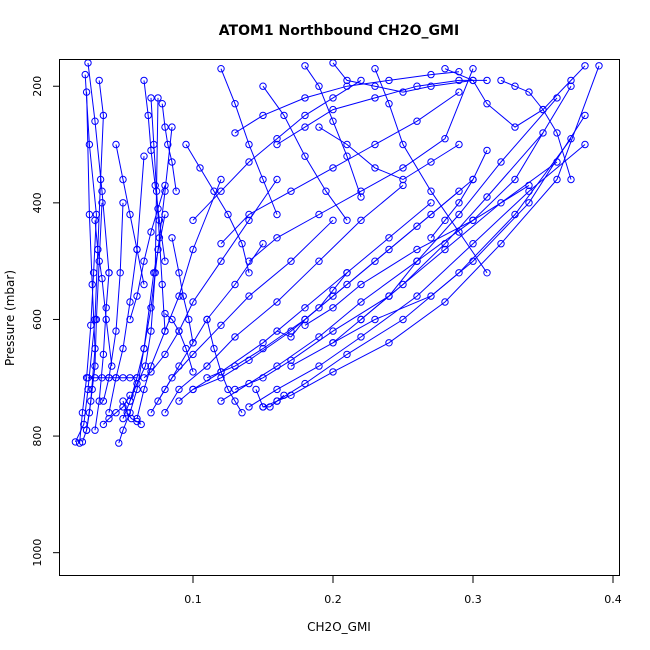  Describe the element at coordinates (45, 321) in the screenshot. I see `y-axis: 200 400 600 800 1000` at that location.